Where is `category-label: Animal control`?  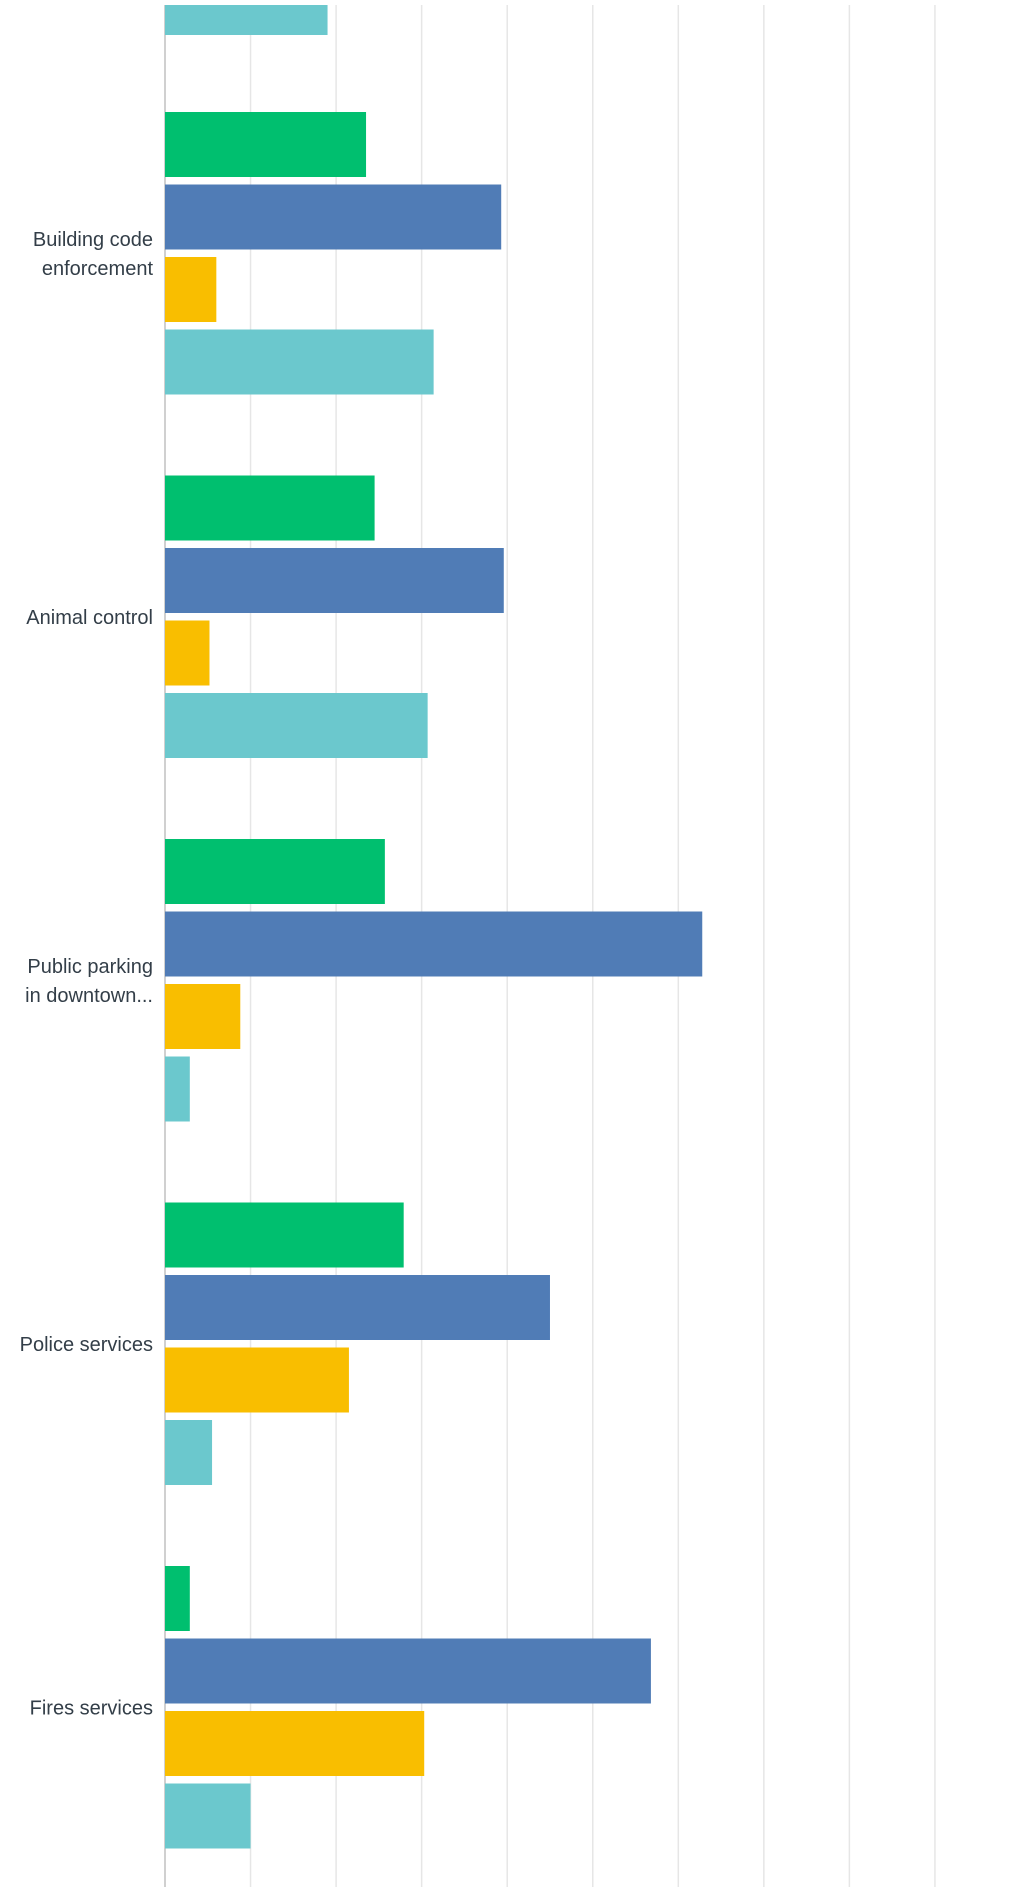 category-label: Animal control is located at coordinates (89, 618).